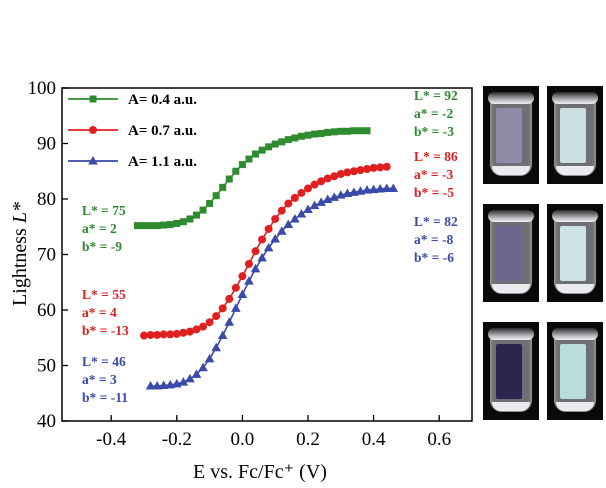 This screenshot has width=606, height=488. I want to click on y-axis-title: Lightness L*, so click(20, 254).